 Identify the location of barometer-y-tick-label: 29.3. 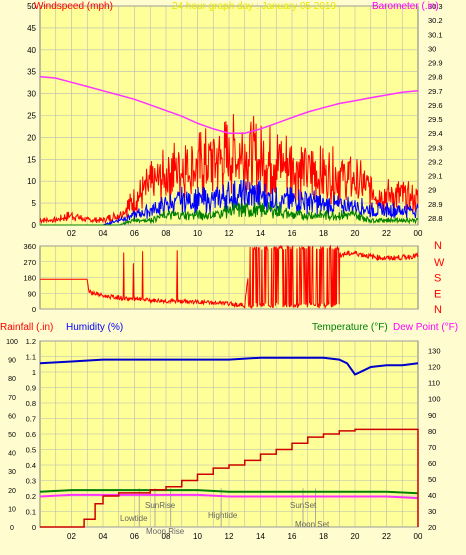
(435, 147).